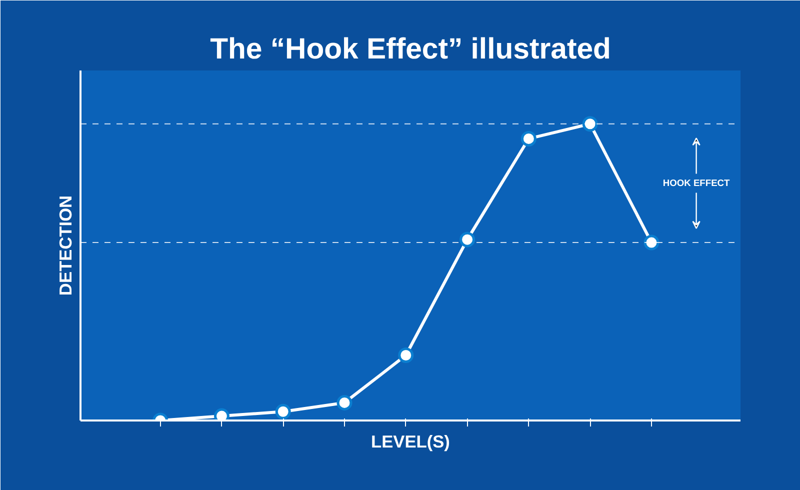  What do you see at coordinates (410, 442) in the screenshot?
I see `x-axis-title: LEVEL(S)` at bounding box center [410, 442].